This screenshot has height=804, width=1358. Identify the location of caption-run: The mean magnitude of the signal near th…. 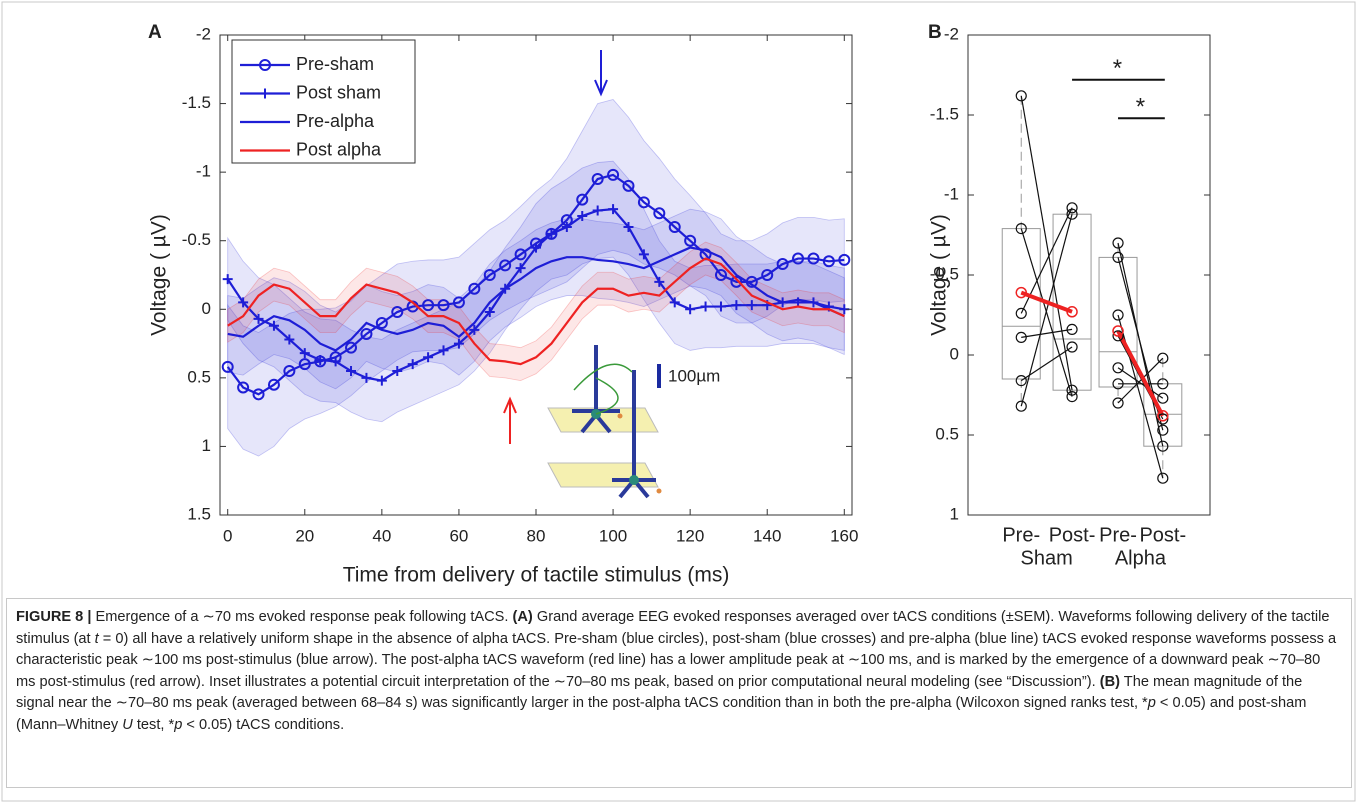
(659, 692).